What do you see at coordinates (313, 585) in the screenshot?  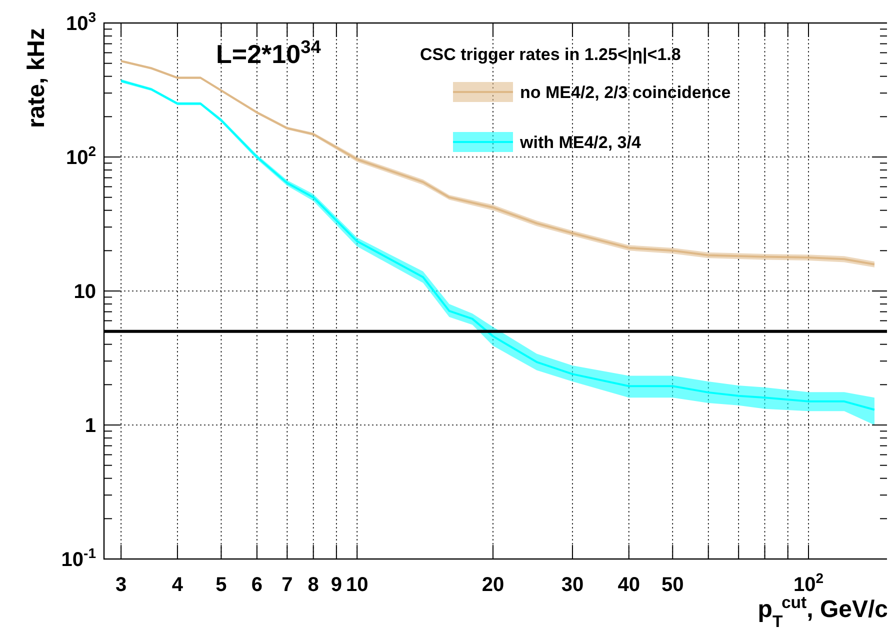 I see `x-tick-label: 8` at bounding box center [313, 585].